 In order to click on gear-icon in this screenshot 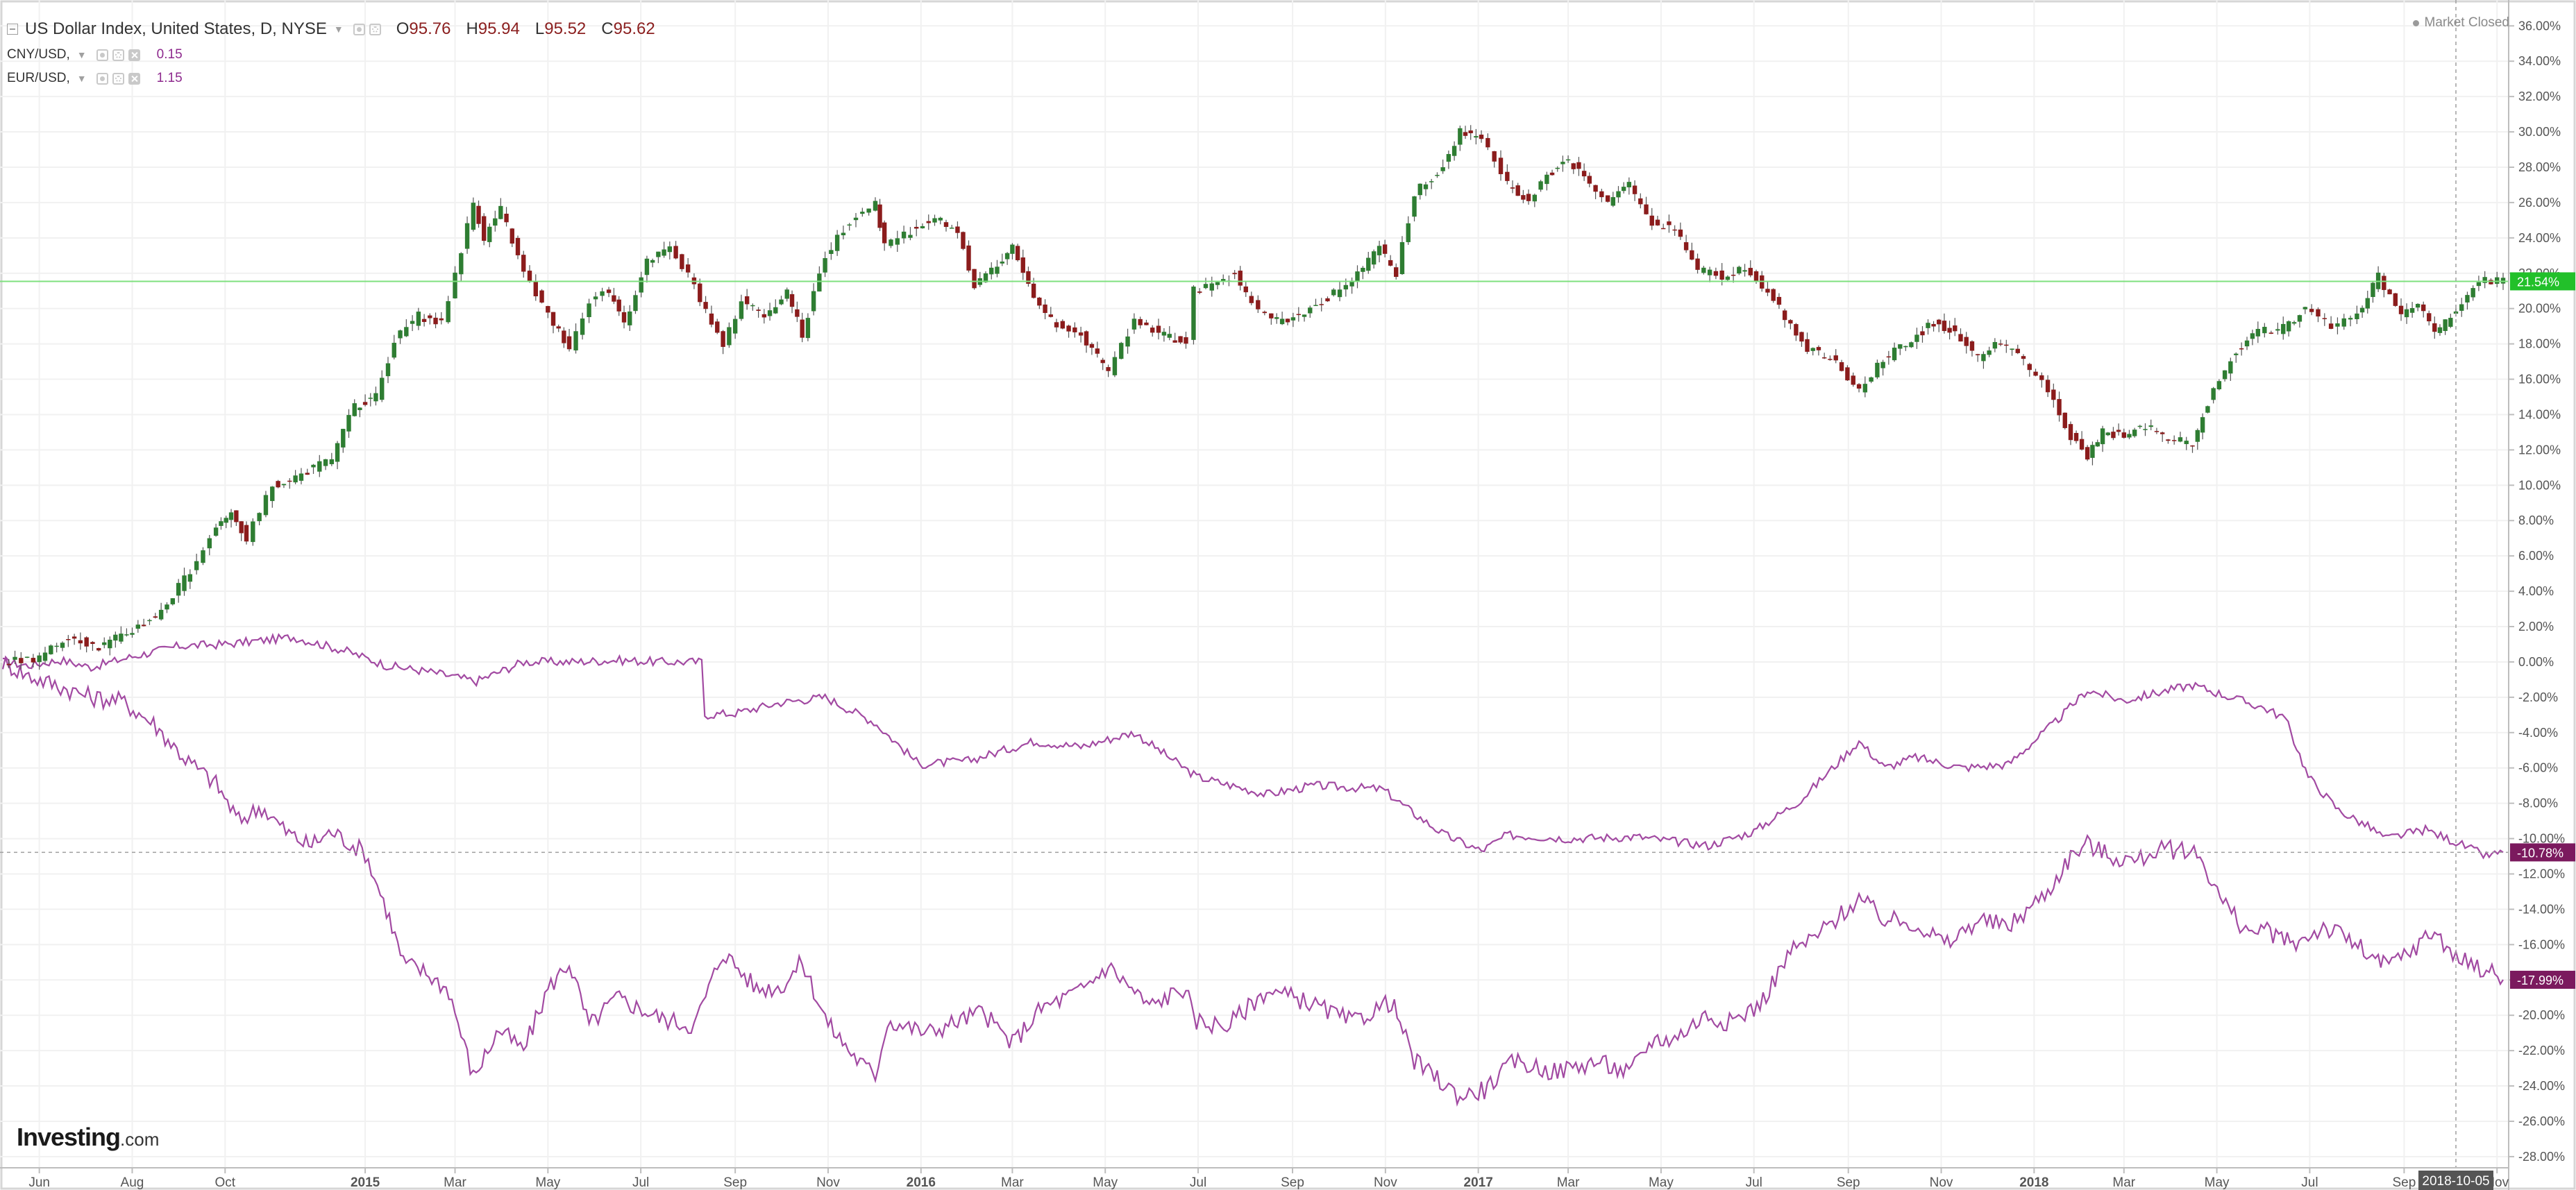, I will do `click(375, 29)`.